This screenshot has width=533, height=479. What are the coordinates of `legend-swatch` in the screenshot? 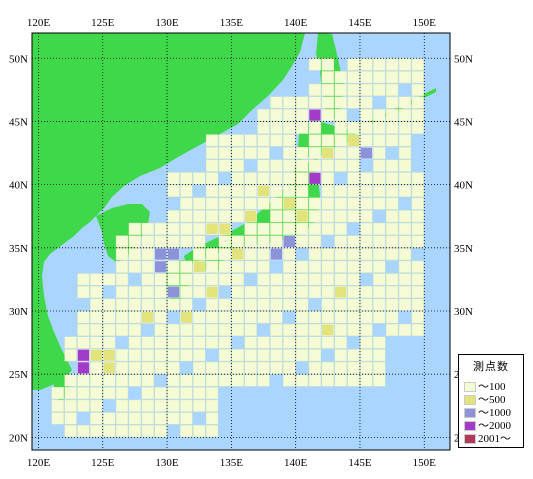 It's located at (470, 413).